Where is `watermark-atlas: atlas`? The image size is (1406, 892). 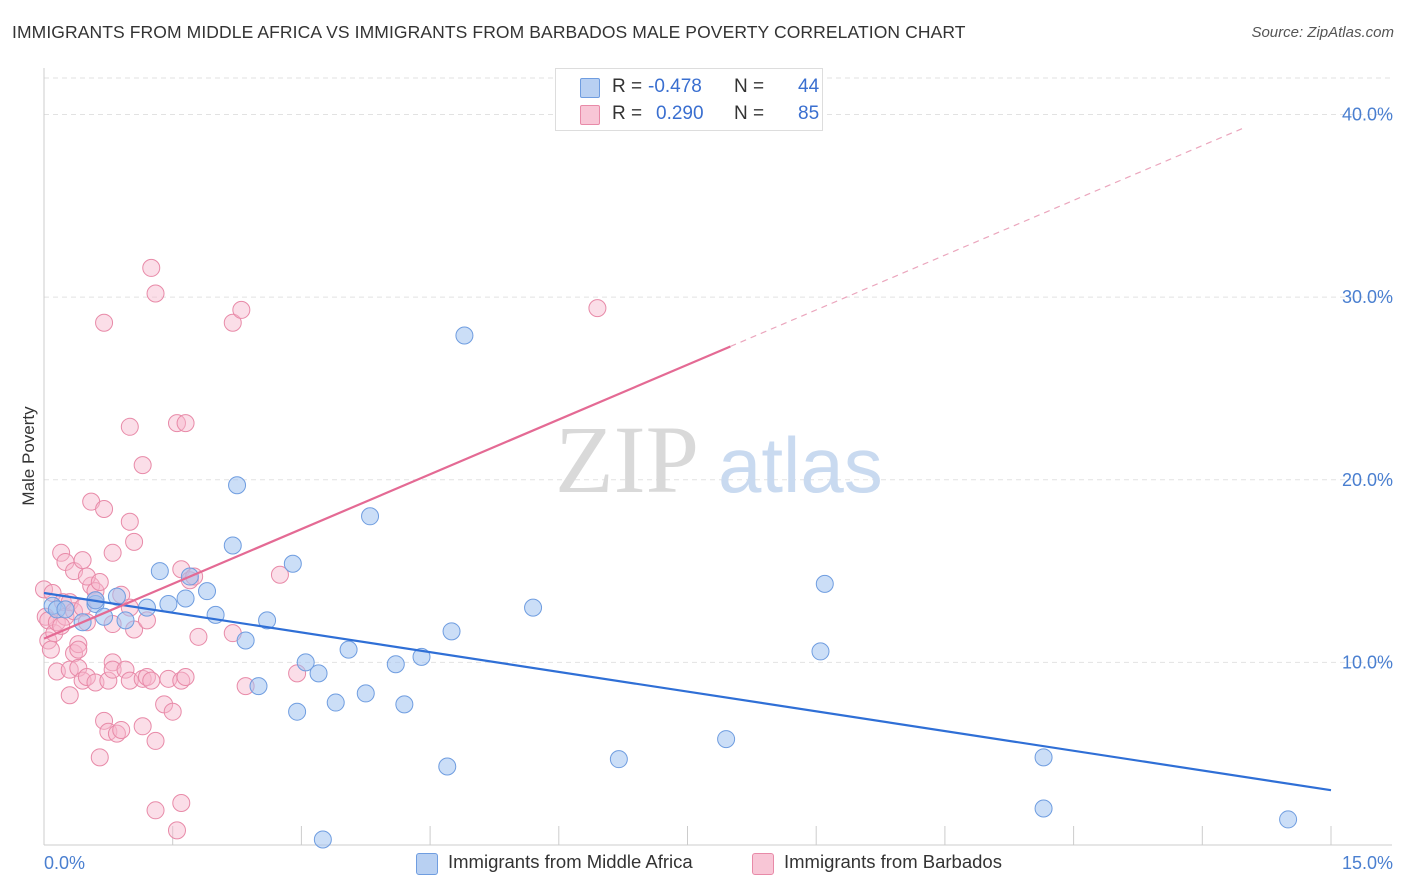
watermark-atlas: atlas is located at coordinates (800, 465).